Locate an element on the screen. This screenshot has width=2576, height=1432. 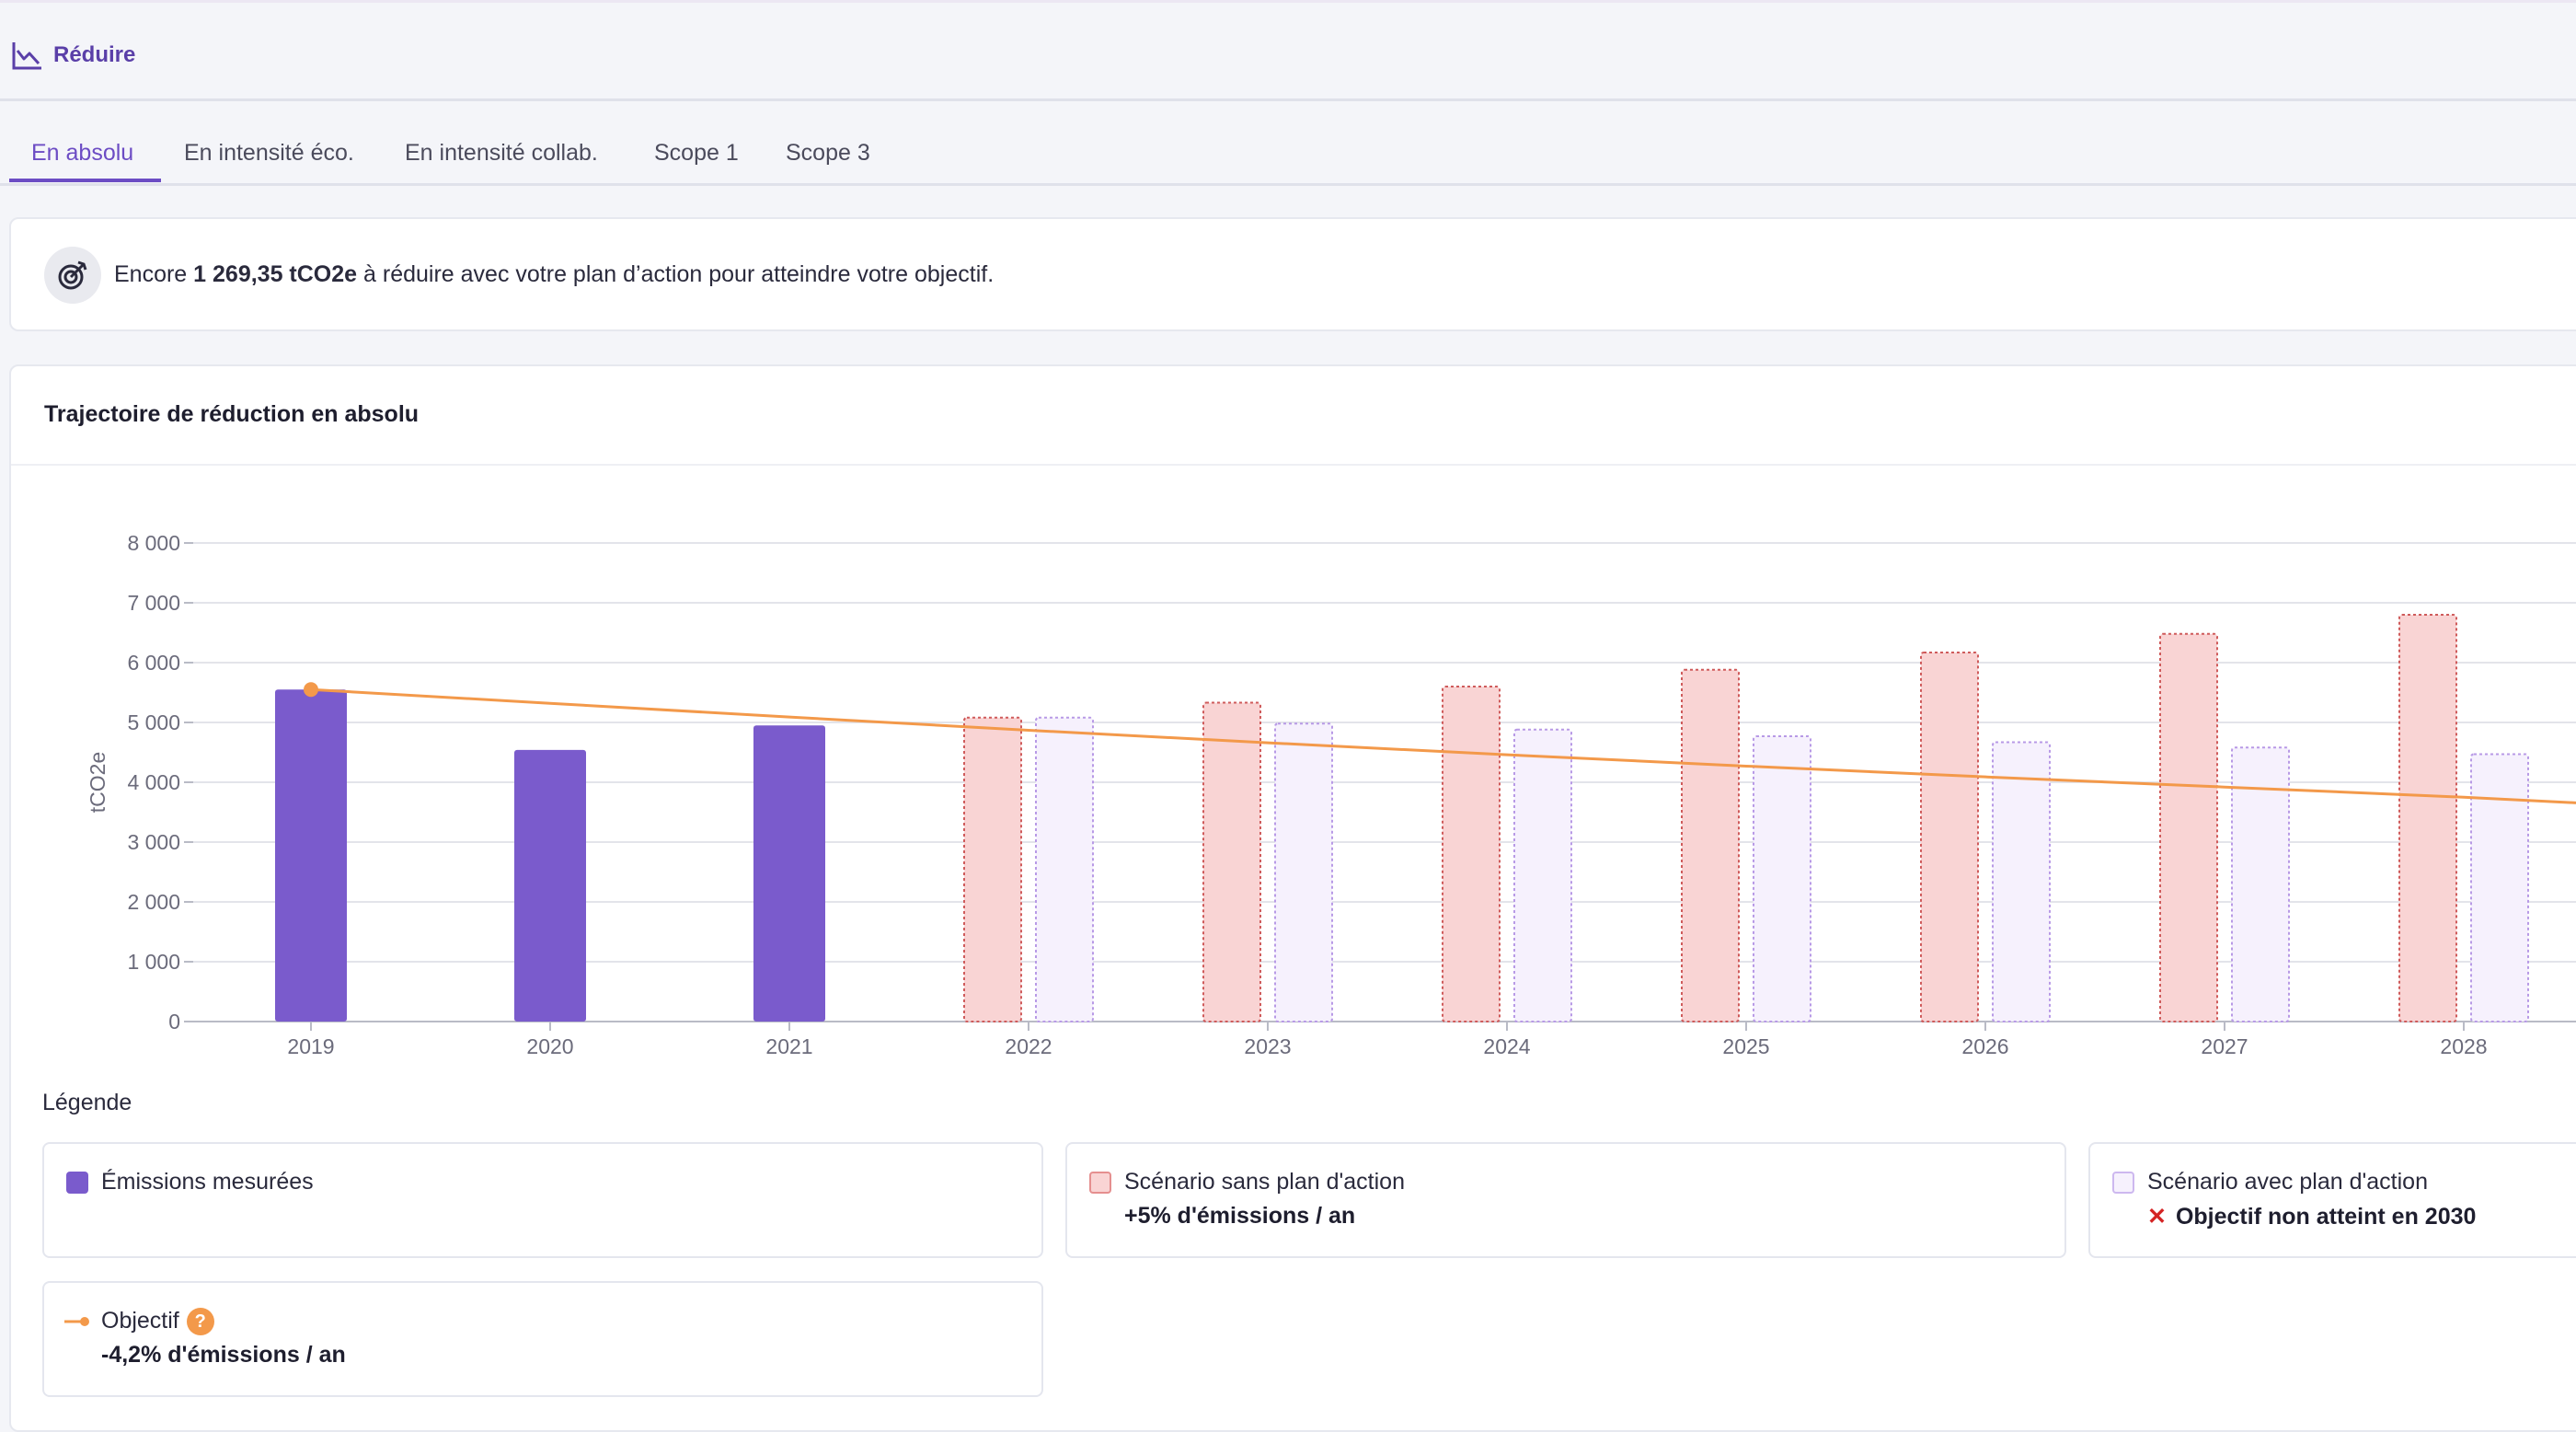
legend-item-measured: Émissions mesurées is located at coordinates (542, 1200).